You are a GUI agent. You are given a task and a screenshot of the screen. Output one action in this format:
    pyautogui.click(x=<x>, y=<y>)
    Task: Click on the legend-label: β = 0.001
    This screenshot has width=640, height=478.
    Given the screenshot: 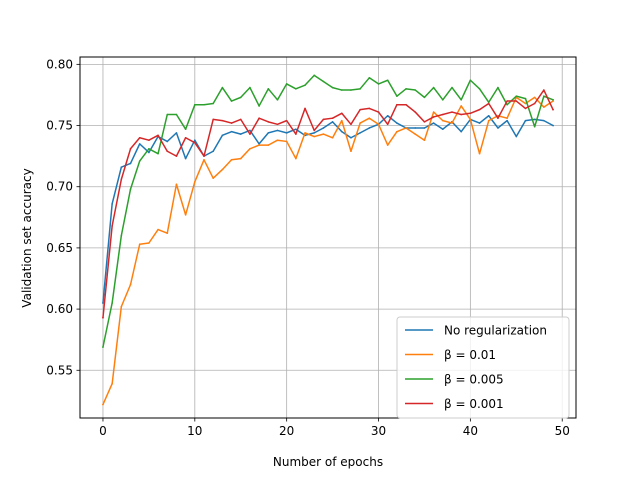 What is the action you would take?
    pyautogui.click(x=474, y=404)
    